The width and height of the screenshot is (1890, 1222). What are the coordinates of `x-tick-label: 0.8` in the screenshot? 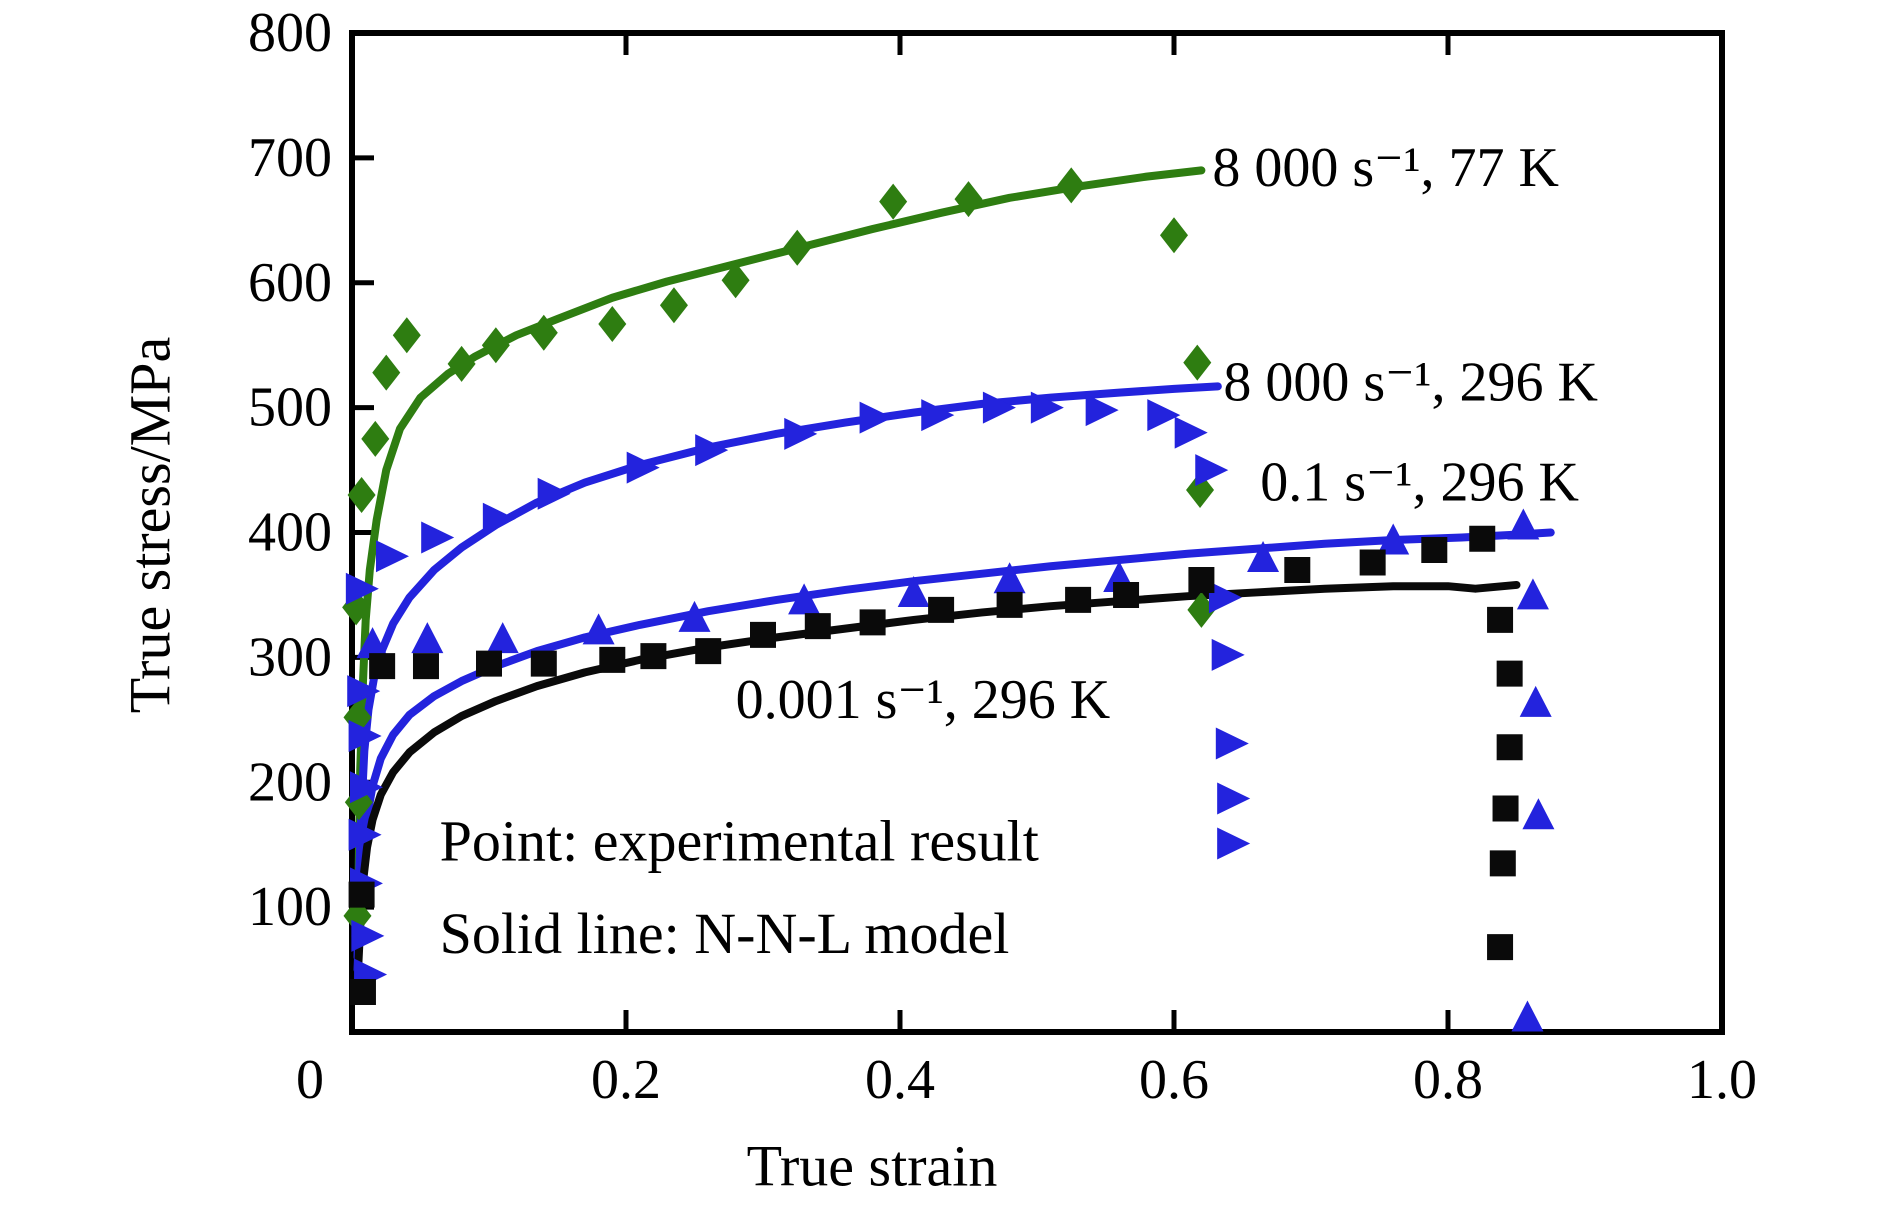 It's located at (1448, 1080).